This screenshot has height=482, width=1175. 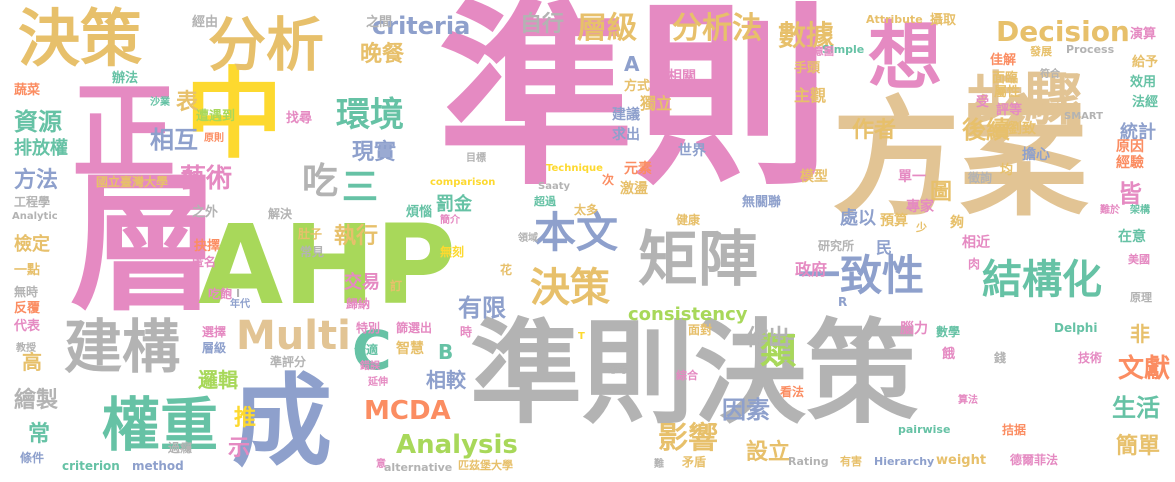 What do you see at coordinates (1042, 280) in the screenshot?
I see `cloud-word: 結構化` at bounding box center [1042, 280].